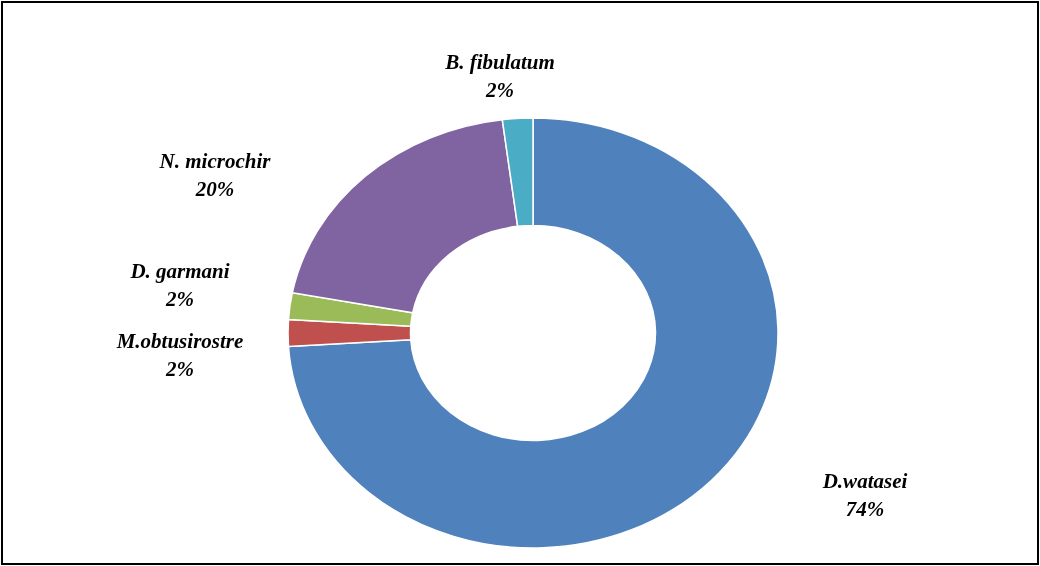 Image resolution: width=1040 pixels, height=566 pixels. Describe the element at coordinates (864, 481) in the screenshot. I see `slice-label: D.watasei` at that location.